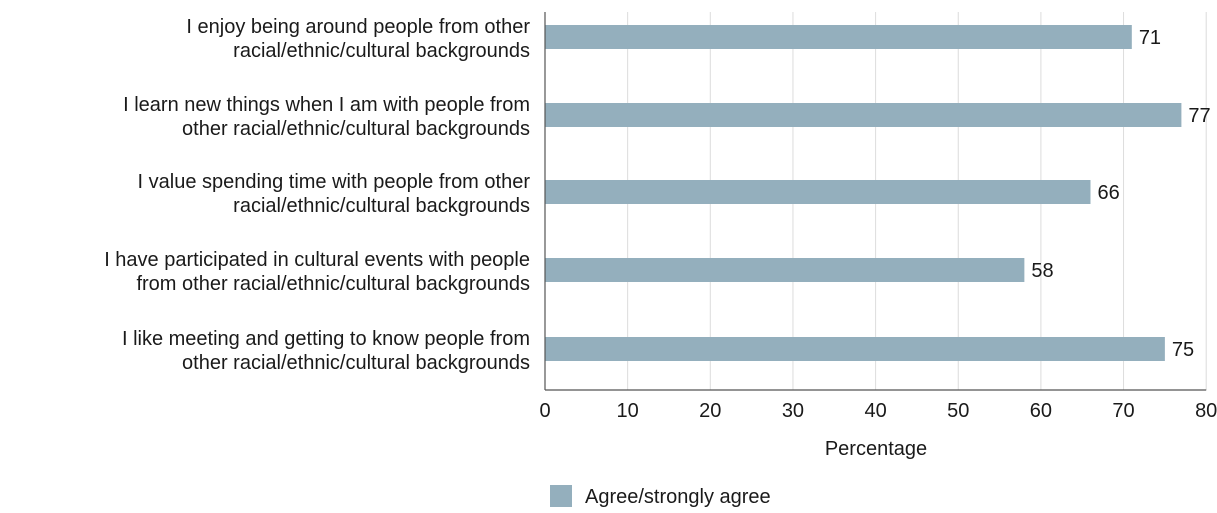 This screenshot has height=513, width=1217. Describe the element at coordinates (958, 411) in the screenshot. I see `x-tick-label-50: 50` at that location.